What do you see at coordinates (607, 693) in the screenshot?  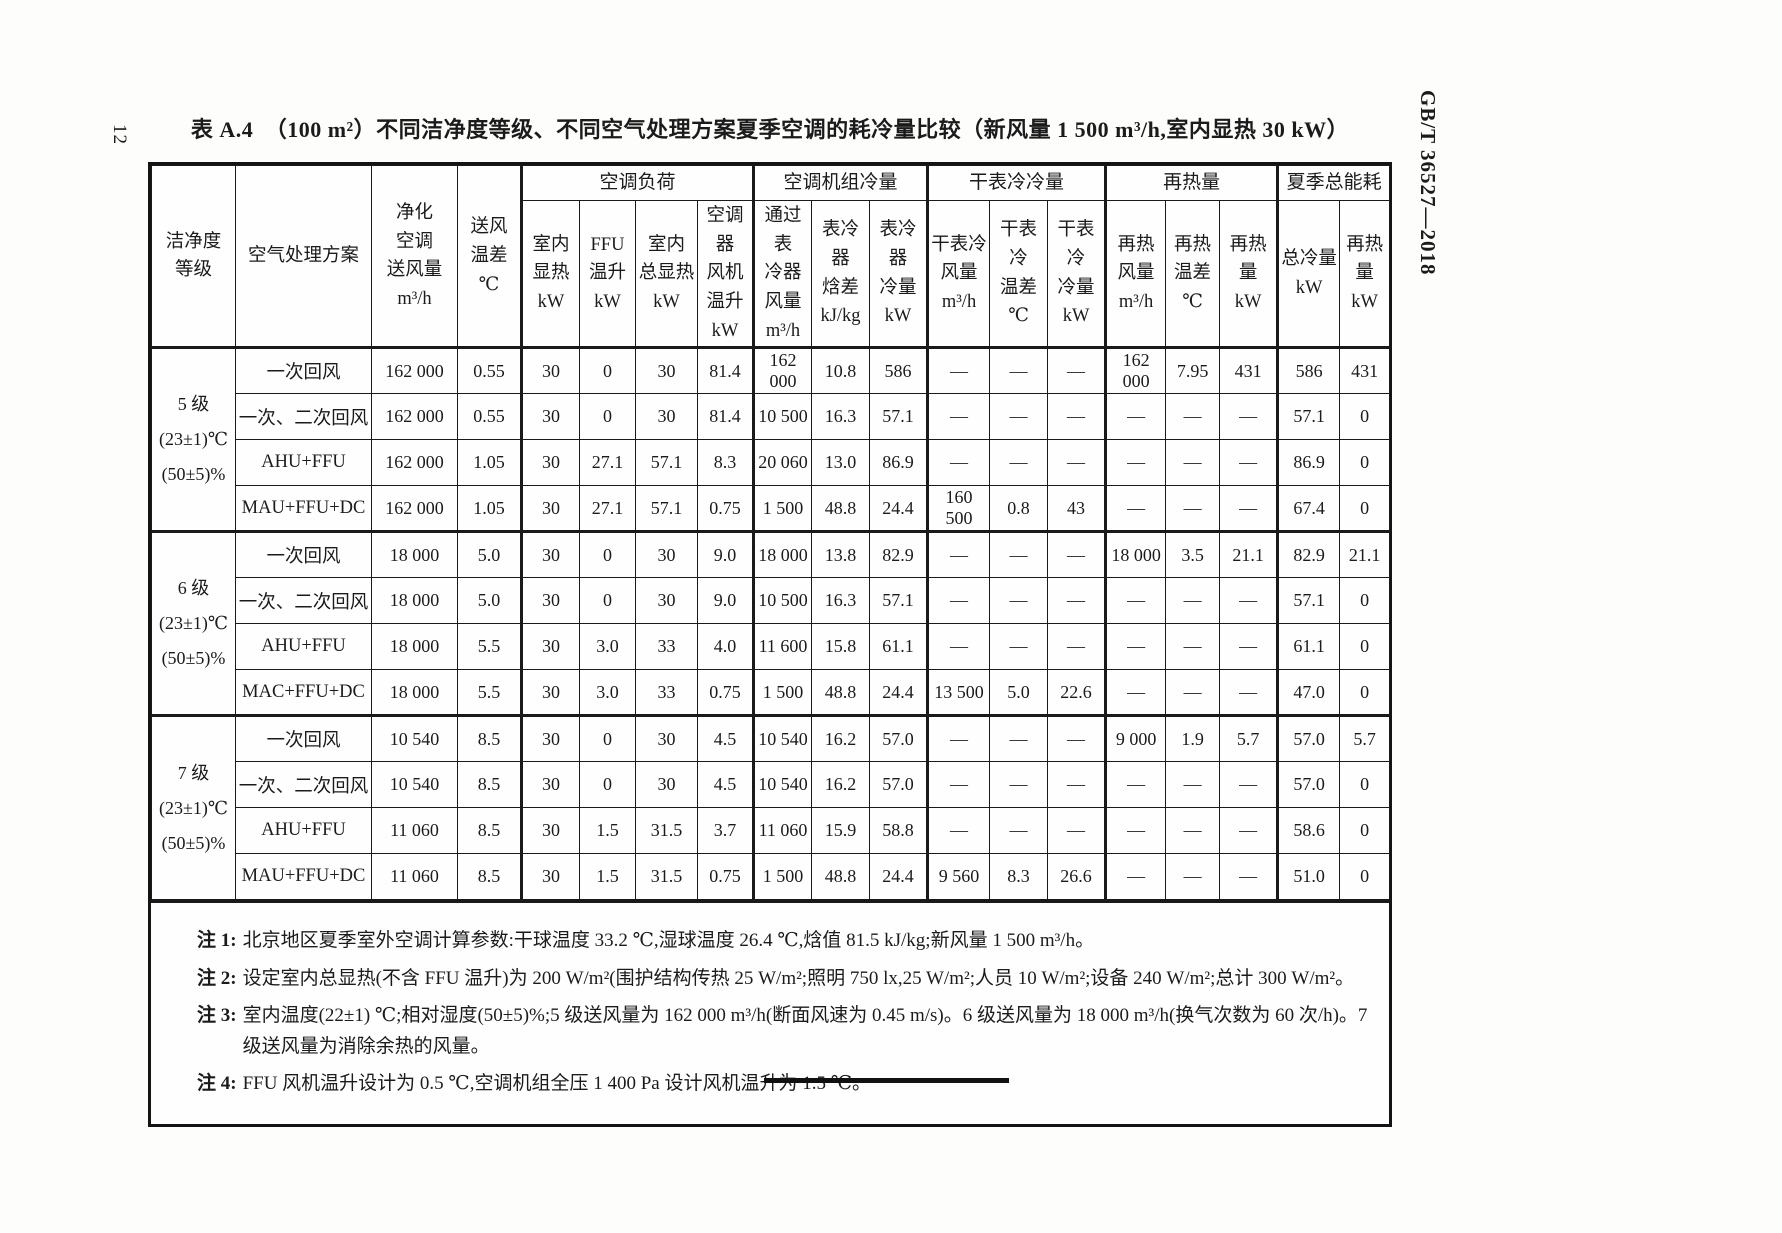 I see `data-cell: 3.0` at bounding box center [607, 693].